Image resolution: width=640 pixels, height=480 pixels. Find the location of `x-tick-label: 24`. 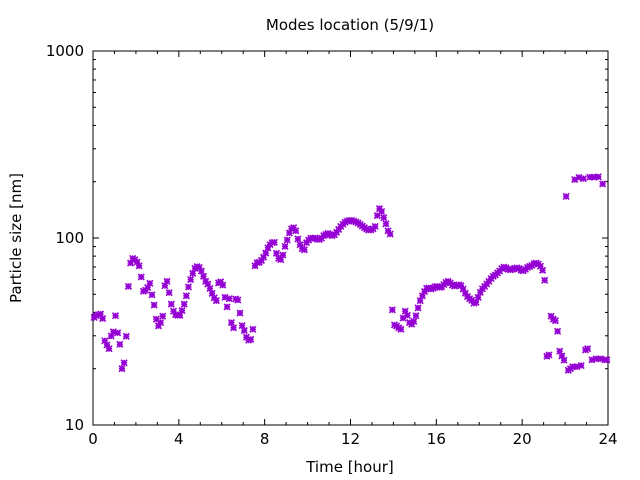

x-tick-label: 24 is located at coordinates (607, 439).